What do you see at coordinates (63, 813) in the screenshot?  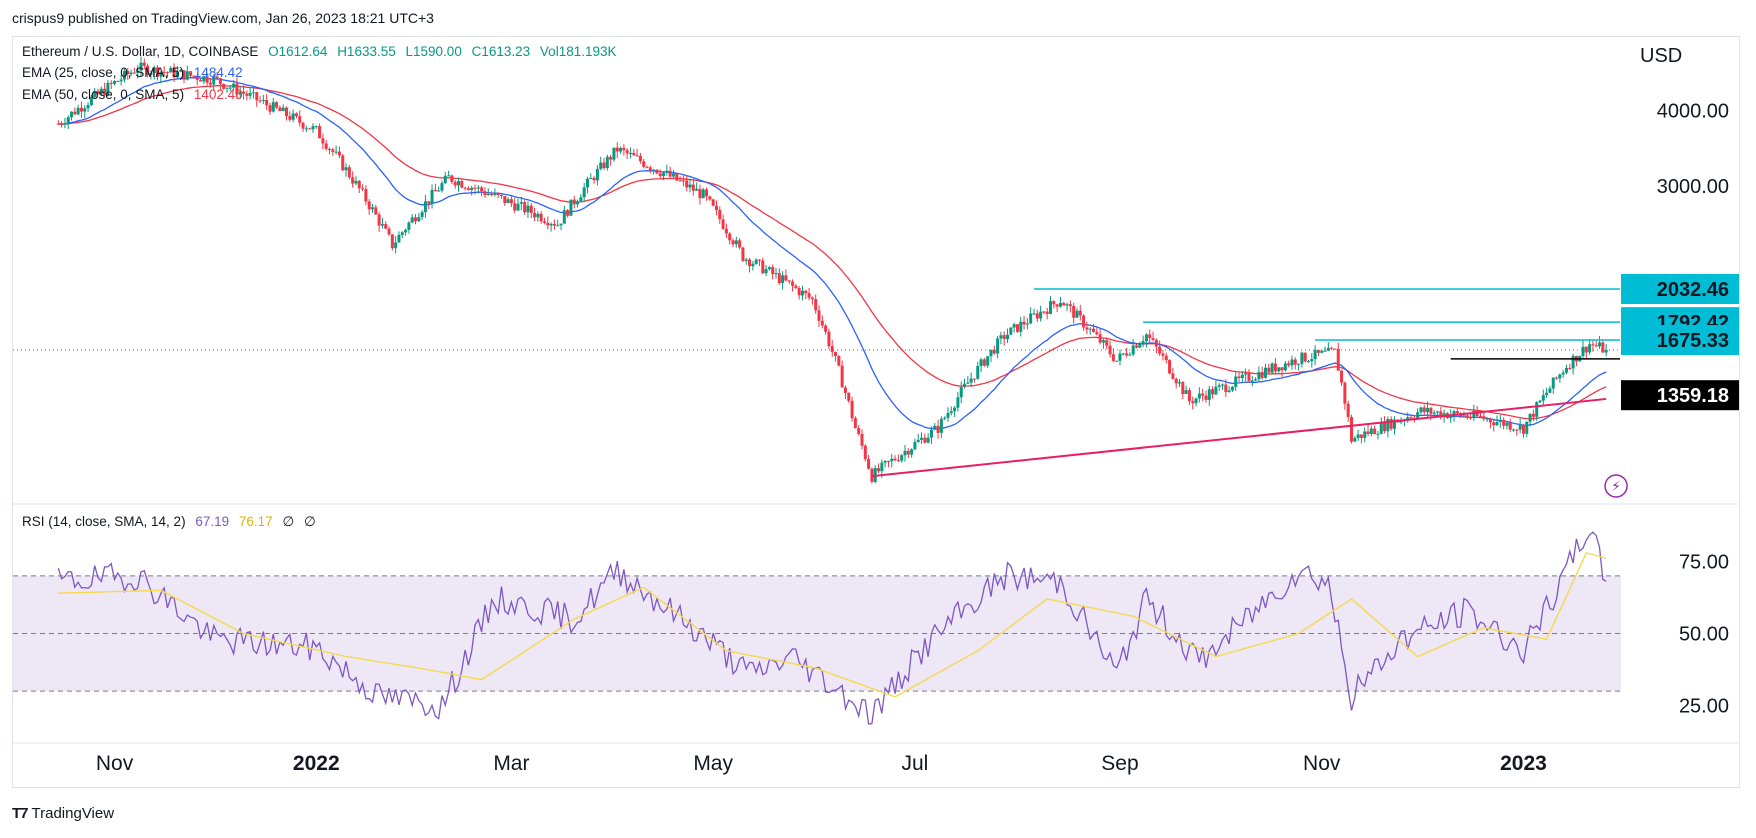 I see `tradingview-logo: T7 TradingView` at bounding box center [63, 813].